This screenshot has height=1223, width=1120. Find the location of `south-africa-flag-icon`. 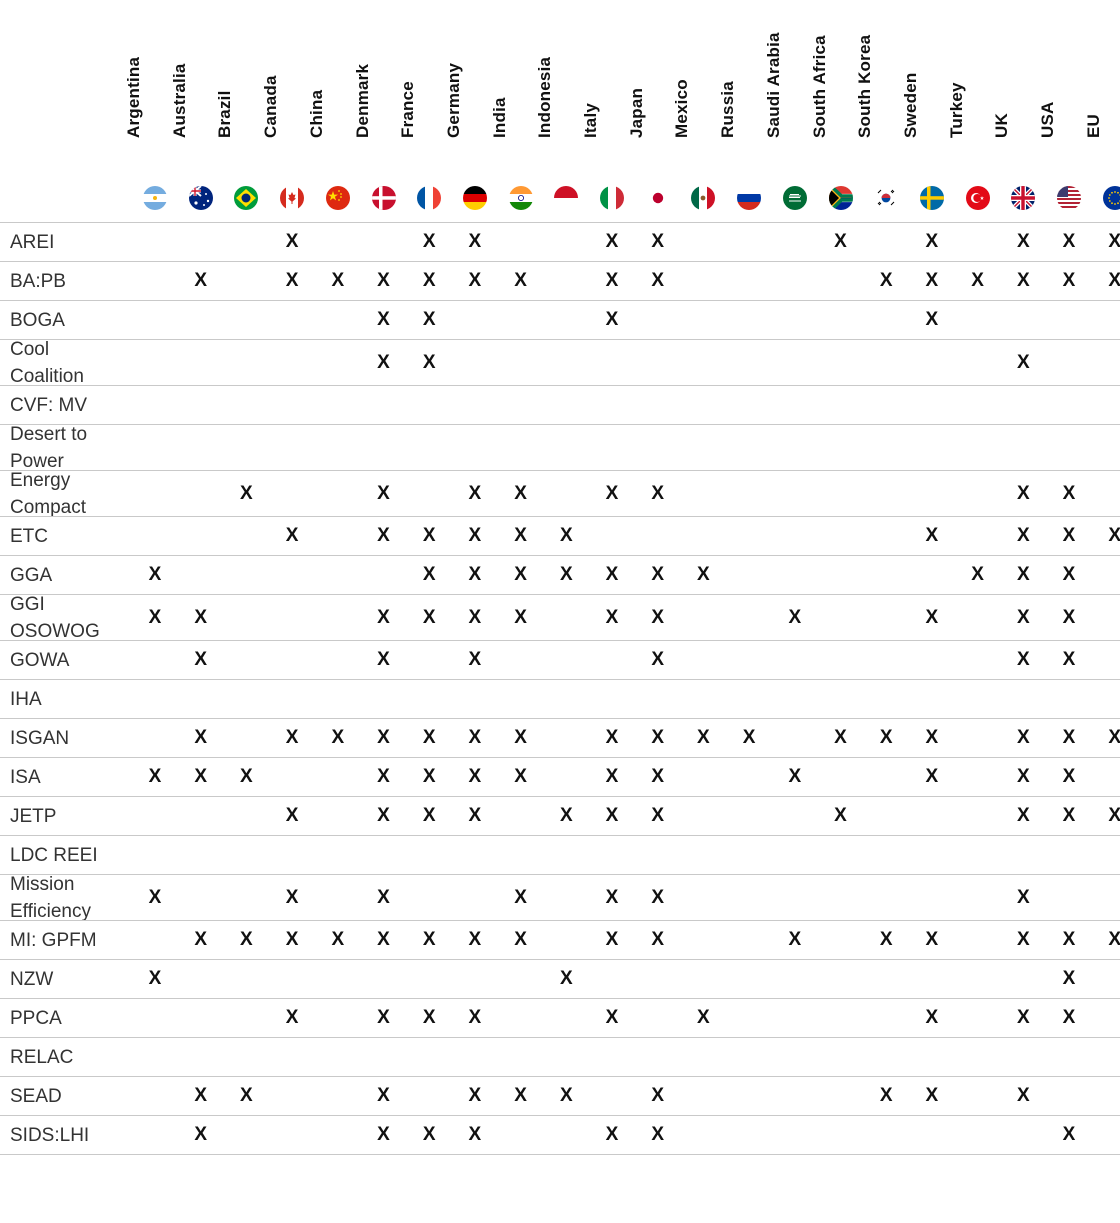

south-africa-flag-icon is located at coordinates (840, 198).